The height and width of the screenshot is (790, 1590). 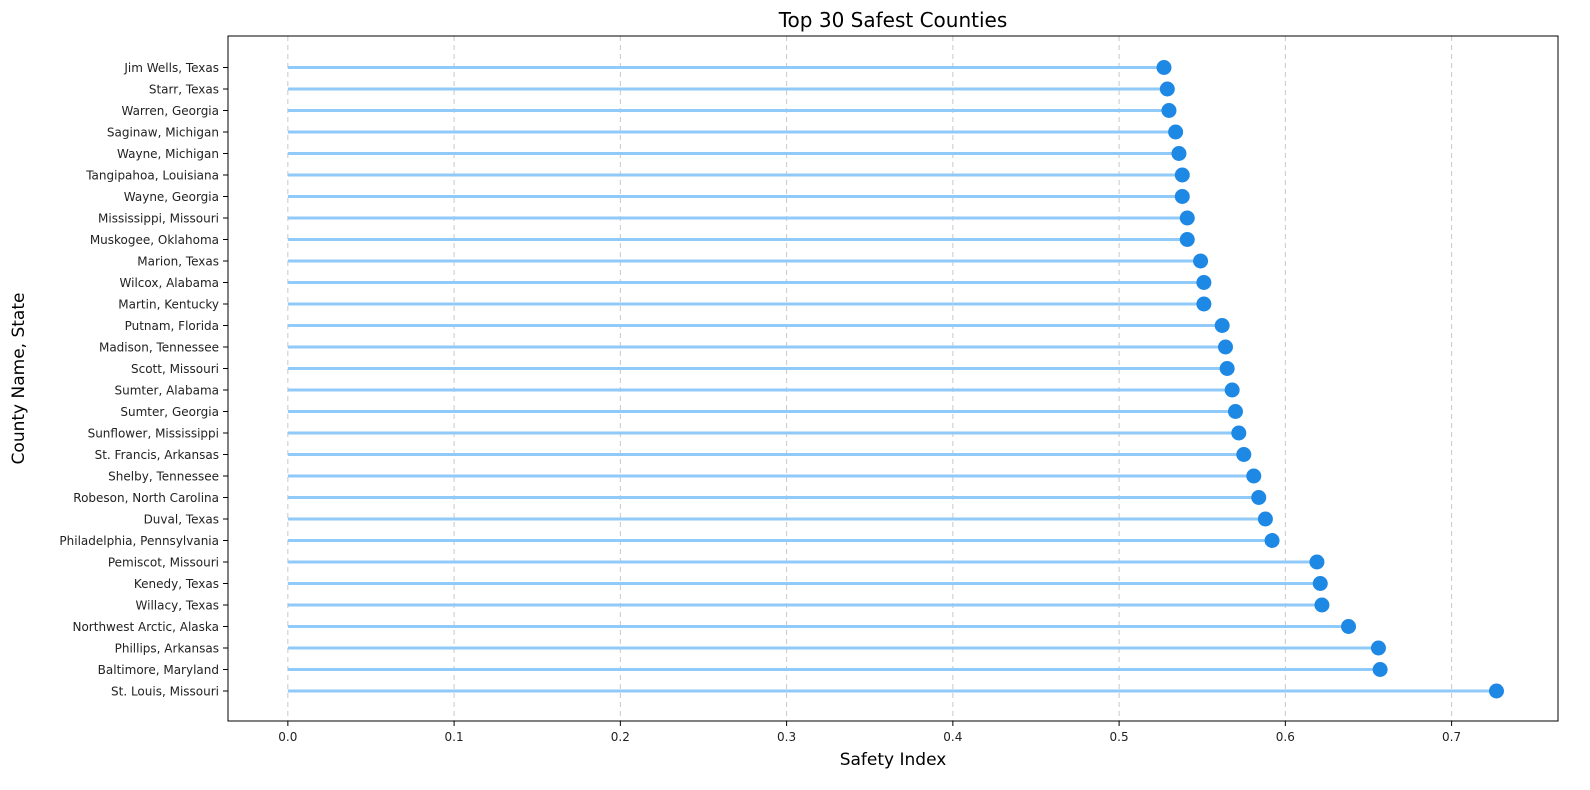 What do you see at coordinates (152, 176) in the screenshot?
I see `y-tick-label: Tangipahoa, Louisiana` at bounding box center [152, 176].